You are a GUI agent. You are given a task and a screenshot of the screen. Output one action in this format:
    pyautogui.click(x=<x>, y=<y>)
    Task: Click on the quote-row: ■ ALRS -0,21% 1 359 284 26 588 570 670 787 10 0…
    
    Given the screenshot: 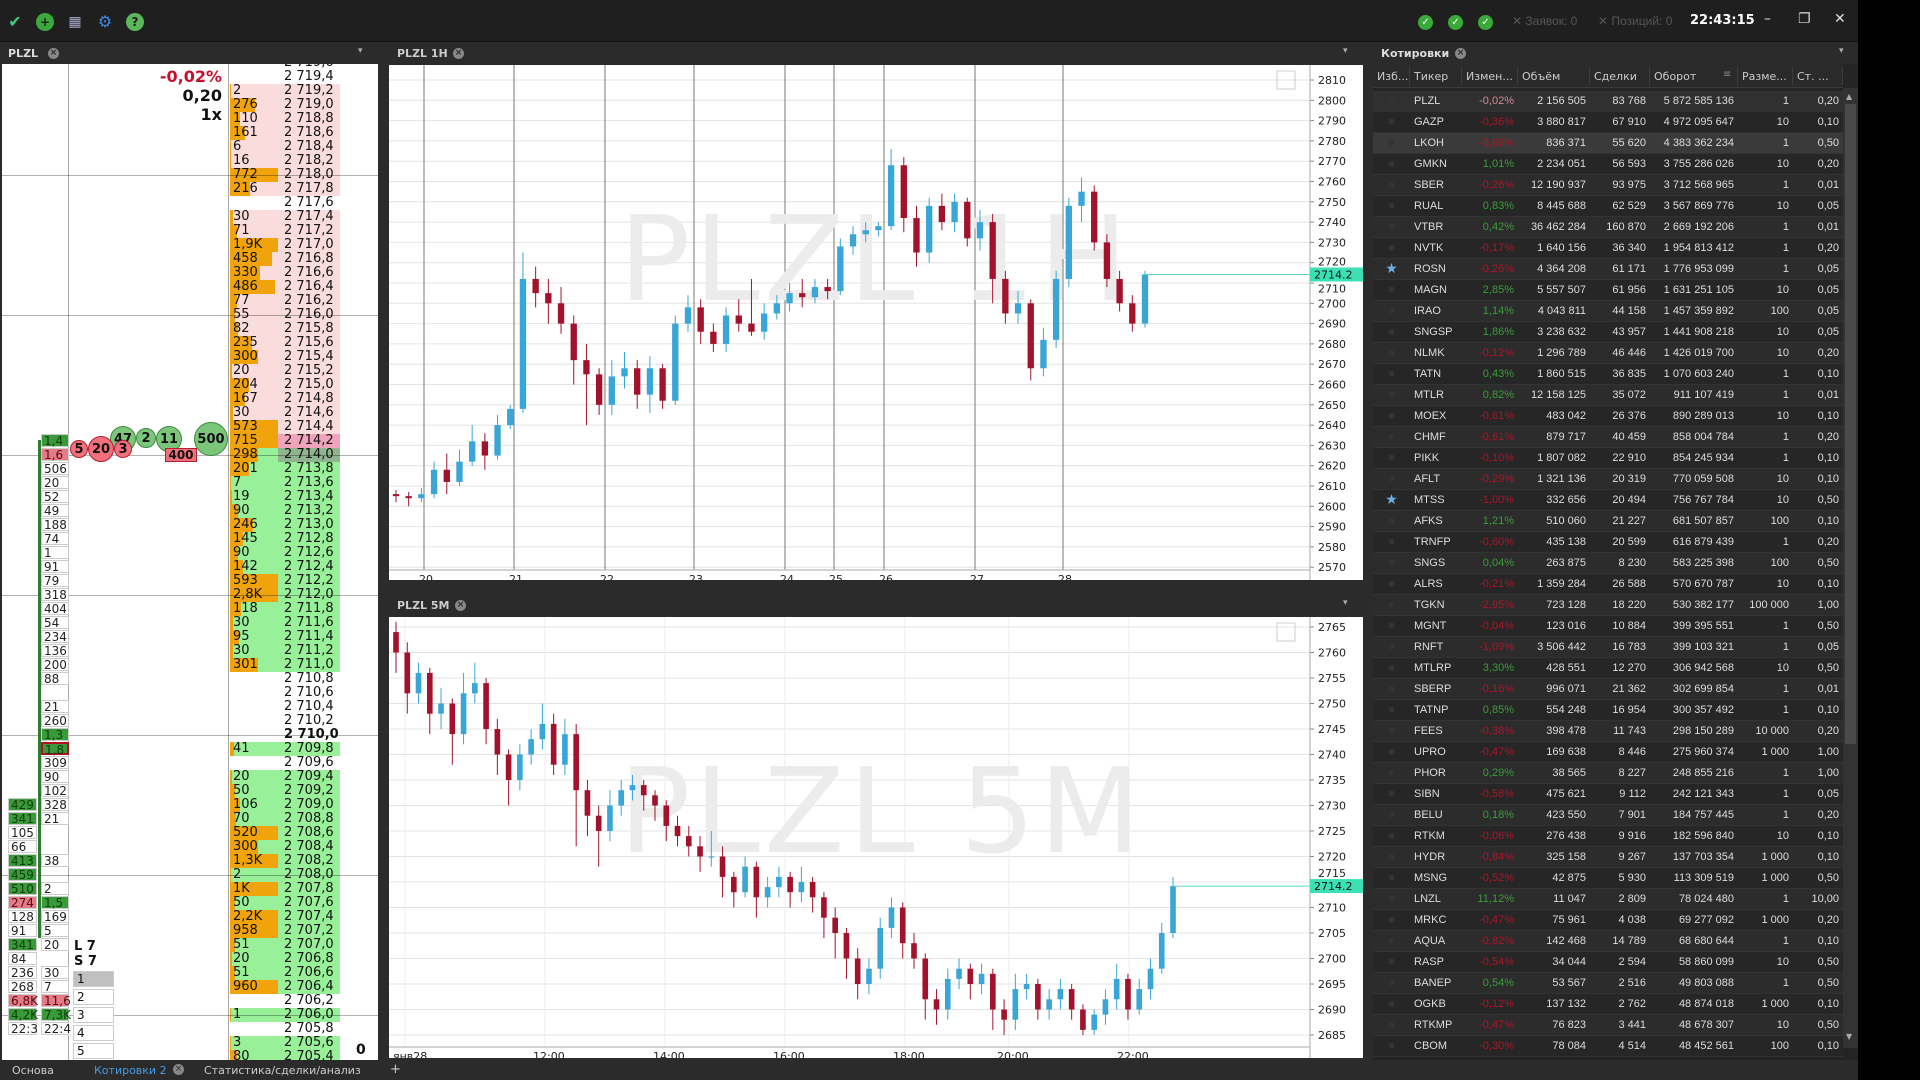 What is the action you would take?
    pyautogui.click(x=1608, y=584)
    